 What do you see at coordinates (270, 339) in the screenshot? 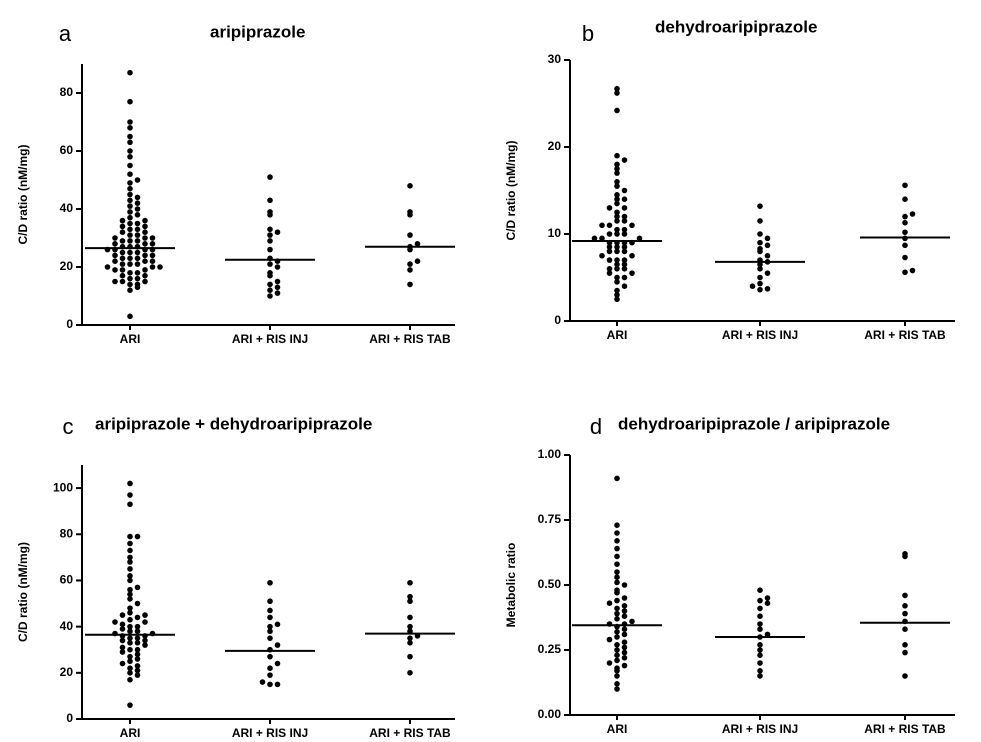
I see `x-tick-label: ARI + RIS INJ` at bounding box center [270, 339].